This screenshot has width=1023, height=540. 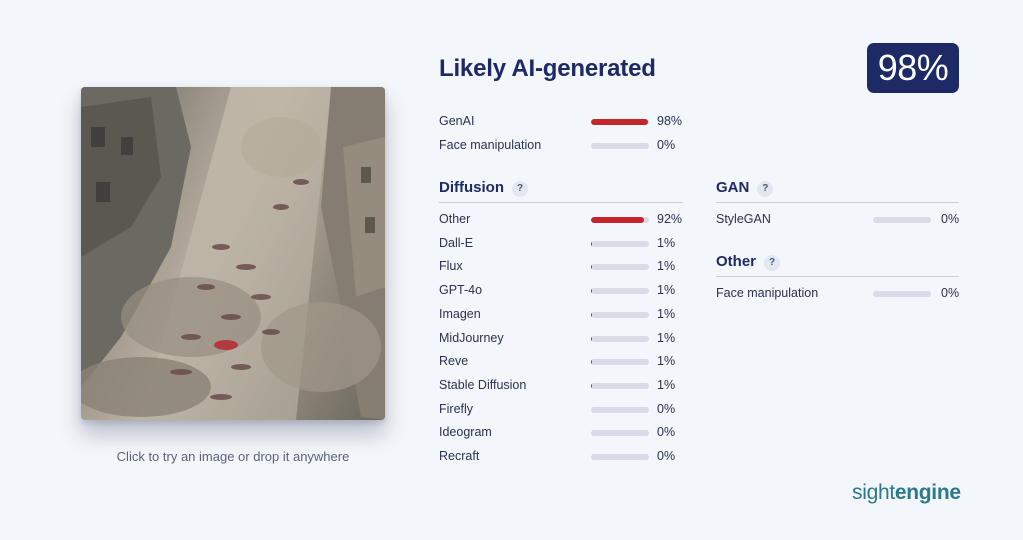 I want to click on diffusion-row: Recraft 0%, so click(x=564, y=457).